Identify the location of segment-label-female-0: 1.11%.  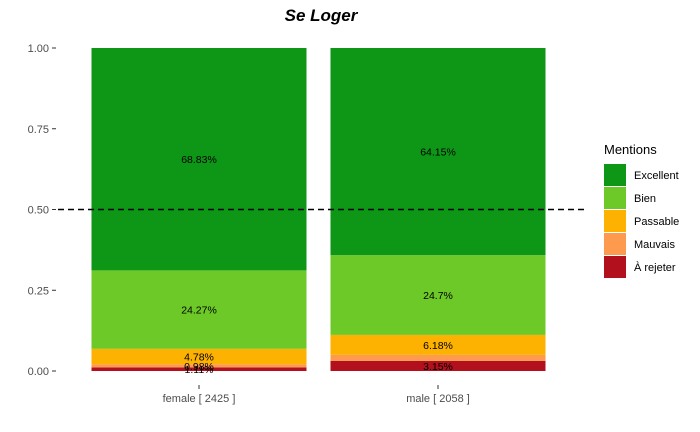
(199, 370).